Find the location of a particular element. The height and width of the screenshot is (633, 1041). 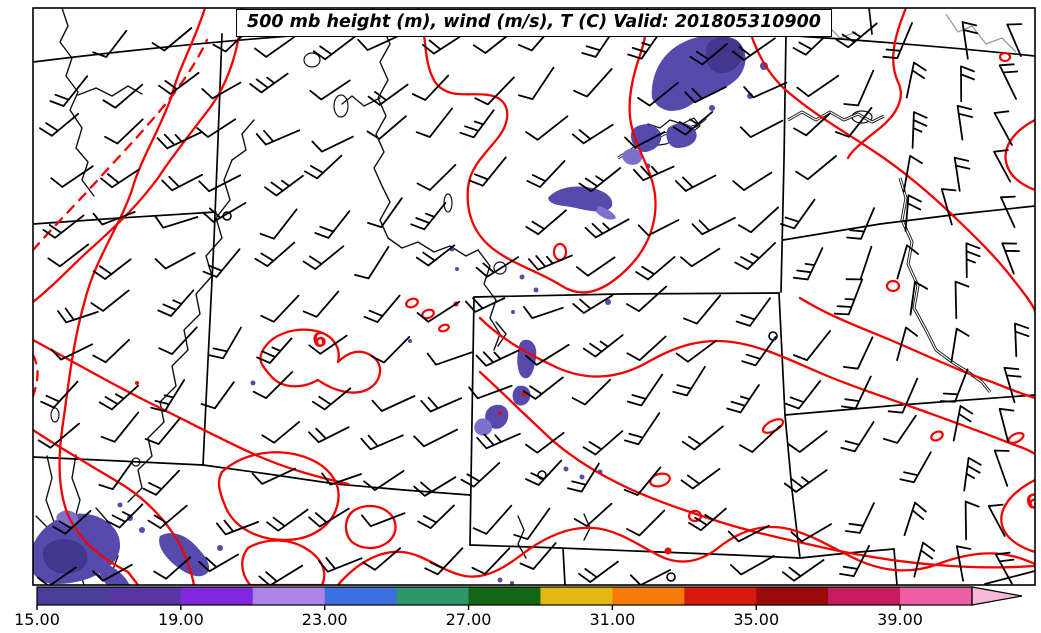

river is located at coordinates (361, 101).